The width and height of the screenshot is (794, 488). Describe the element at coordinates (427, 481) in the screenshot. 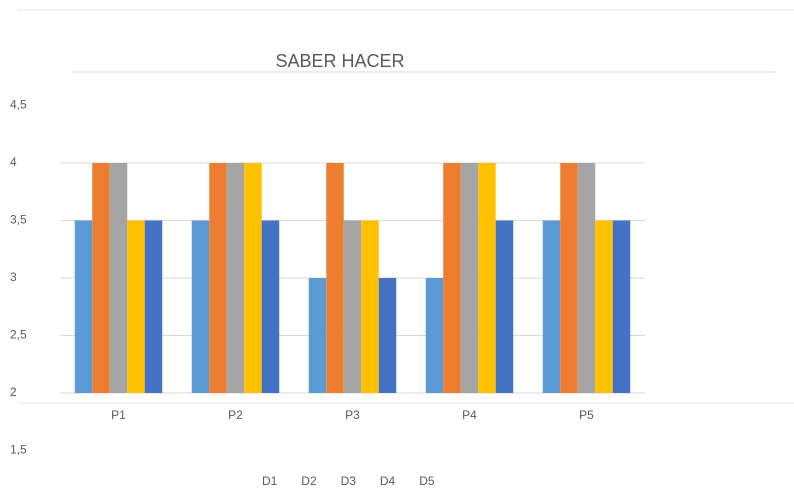

I see `legend-label: D5` at that location.